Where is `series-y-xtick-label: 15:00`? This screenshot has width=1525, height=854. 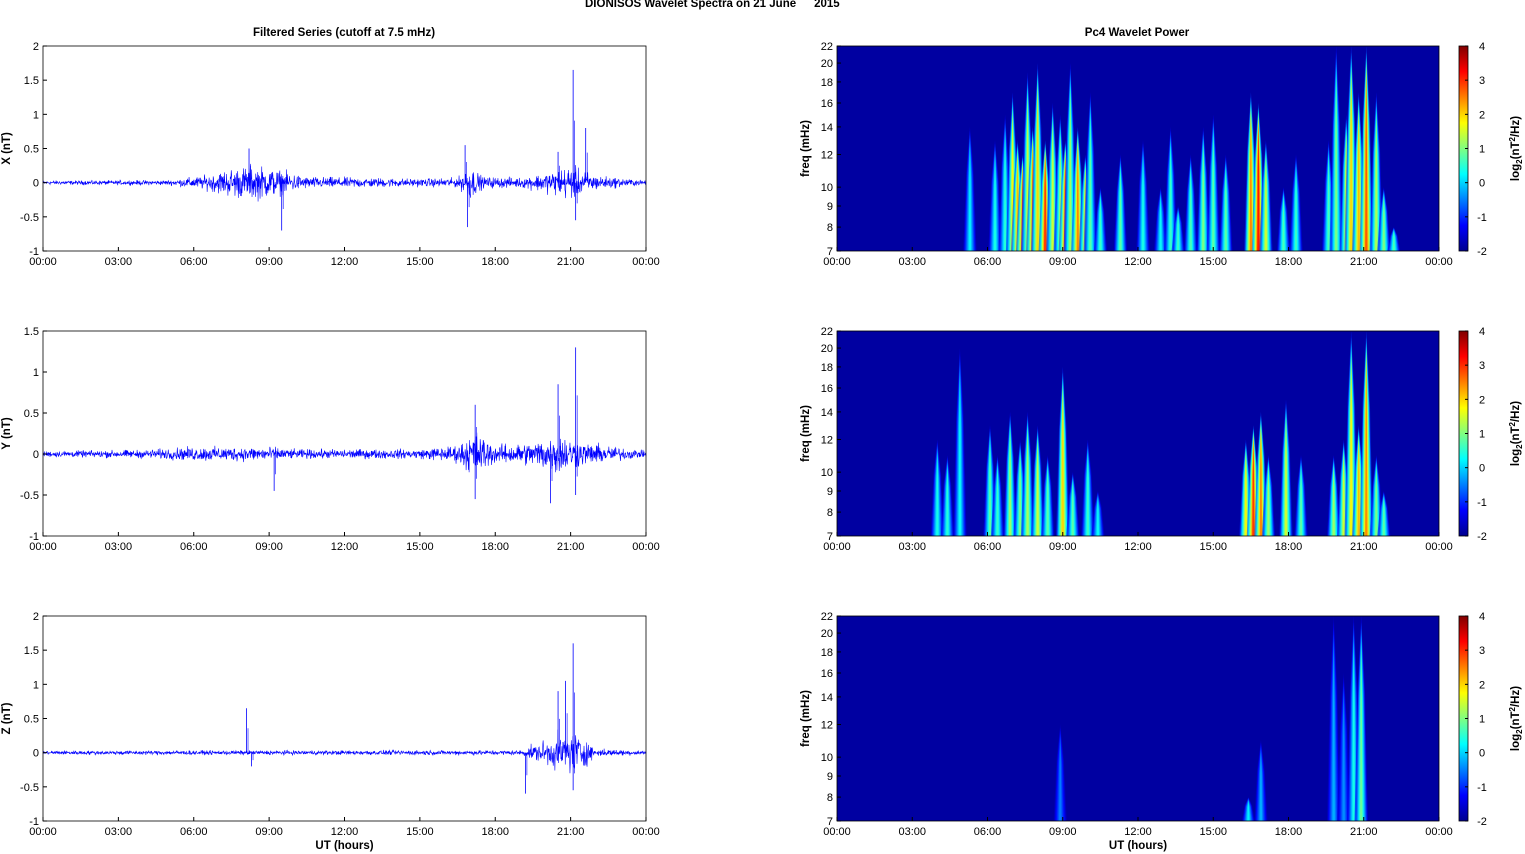 series-y-xtick-label: 15:00 is located at coordinates (420, 547).